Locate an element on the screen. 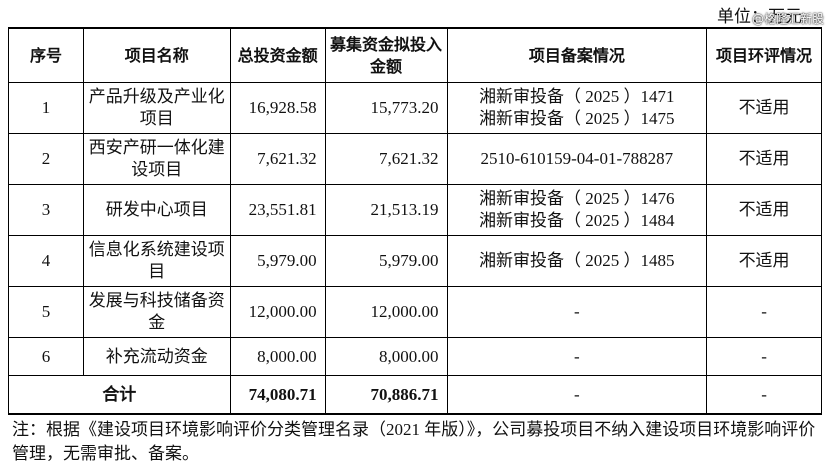 The width and height of the screenshot is (830, 466). filing-line: 湘新审投备（ 2025 ）1476 is located at coordinates (577, 198).